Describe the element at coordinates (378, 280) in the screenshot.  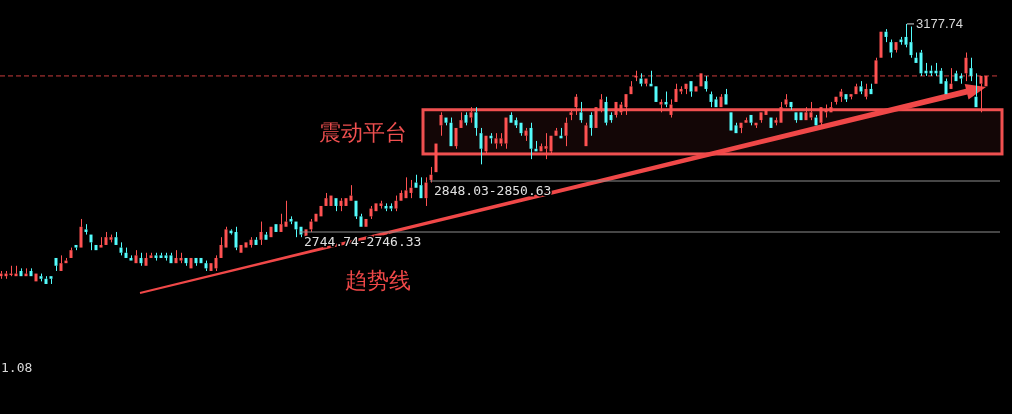
I see `annotation: 趋势线` at that location.